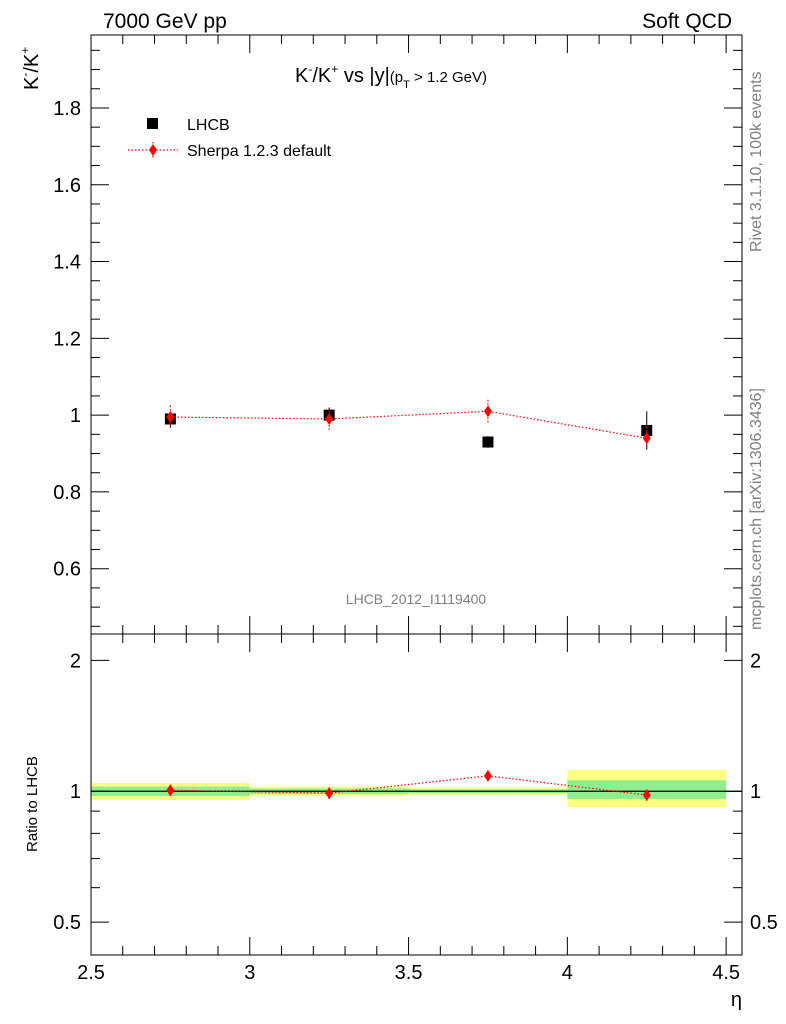 The width and height of the screenshot is (786, 1024). Describe the element at coordinates (687, 21) in the screenshot. I see `process-label: Soft QCD` at that location.